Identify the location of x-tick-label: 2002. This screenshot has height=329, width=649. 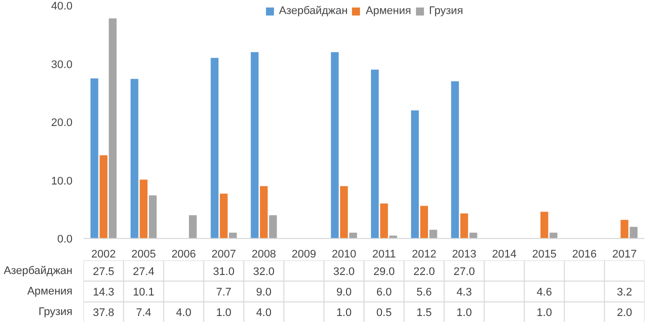
(103, 254).